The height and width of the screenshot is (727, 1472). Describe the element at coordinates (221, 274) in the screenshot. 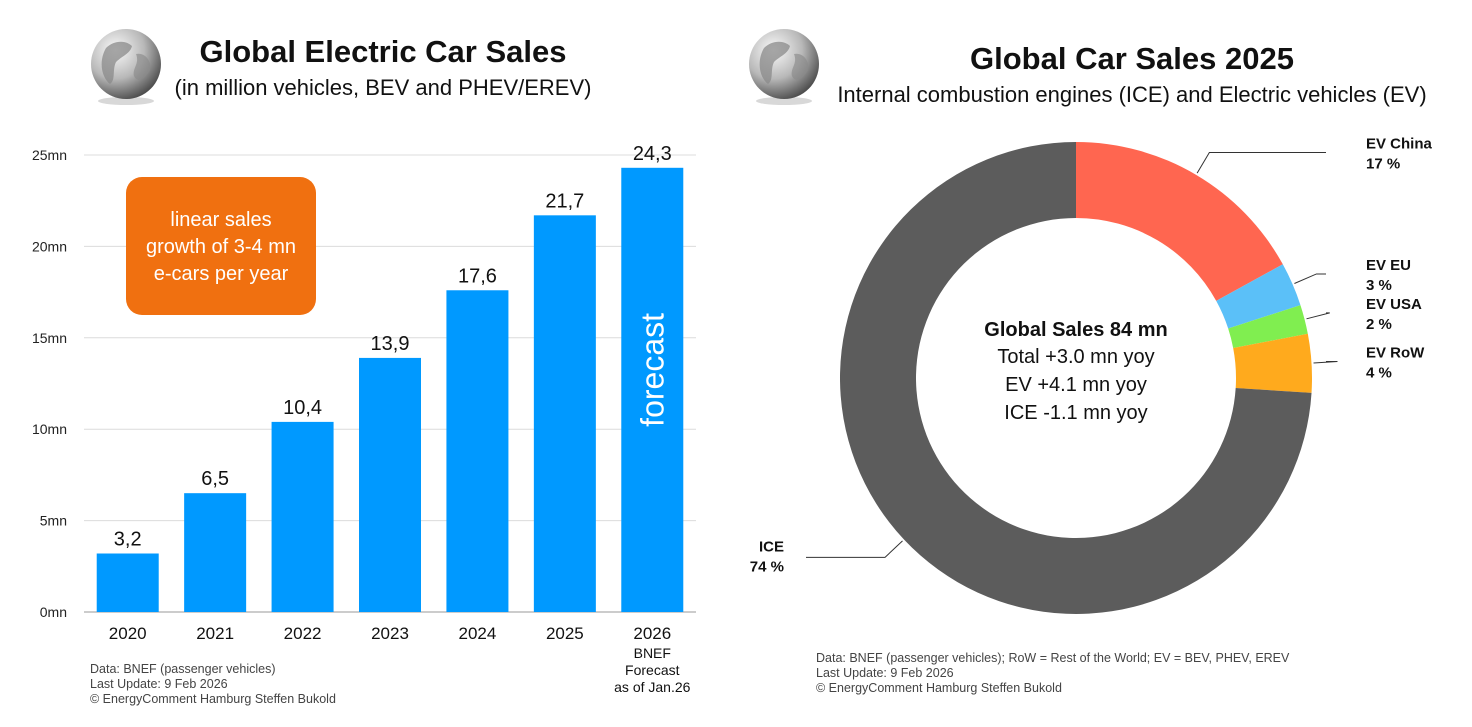

I see `annotation-text: e-cars per year` at that location.